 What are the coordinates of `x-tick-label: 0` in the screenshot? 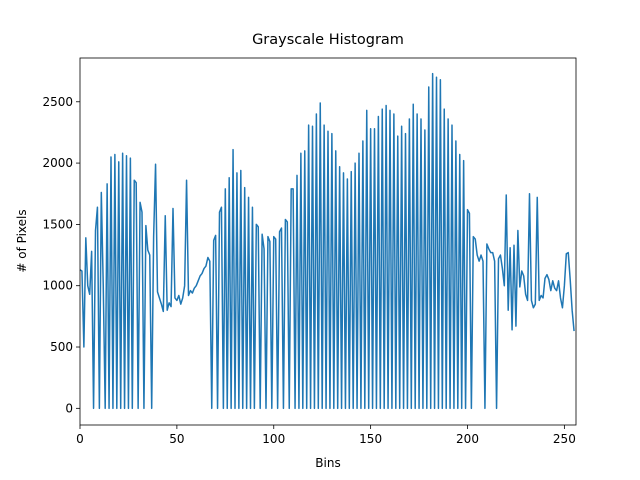 It's located at (80, 439).